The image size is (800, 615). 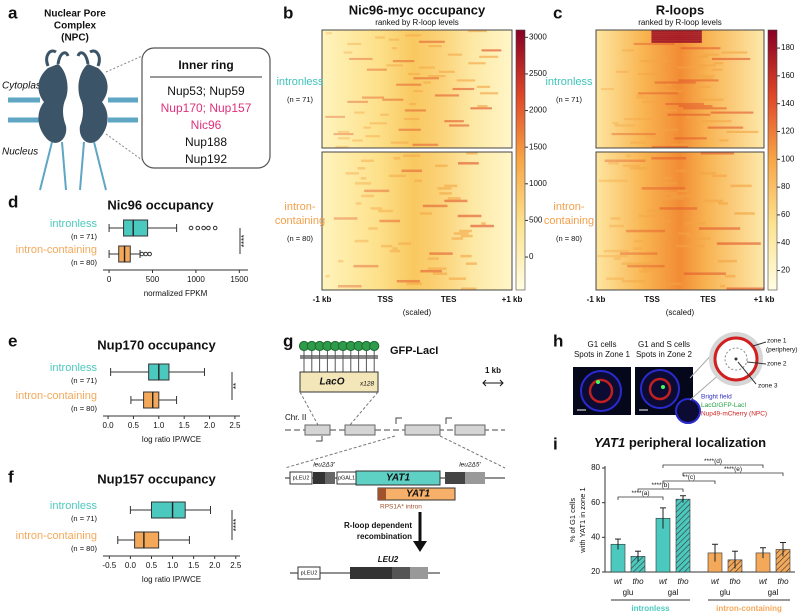 What do you see at coordinates (536, 220) in the screenshot?
I see `colorbar-label: 500` at bounding box center [536, 220].